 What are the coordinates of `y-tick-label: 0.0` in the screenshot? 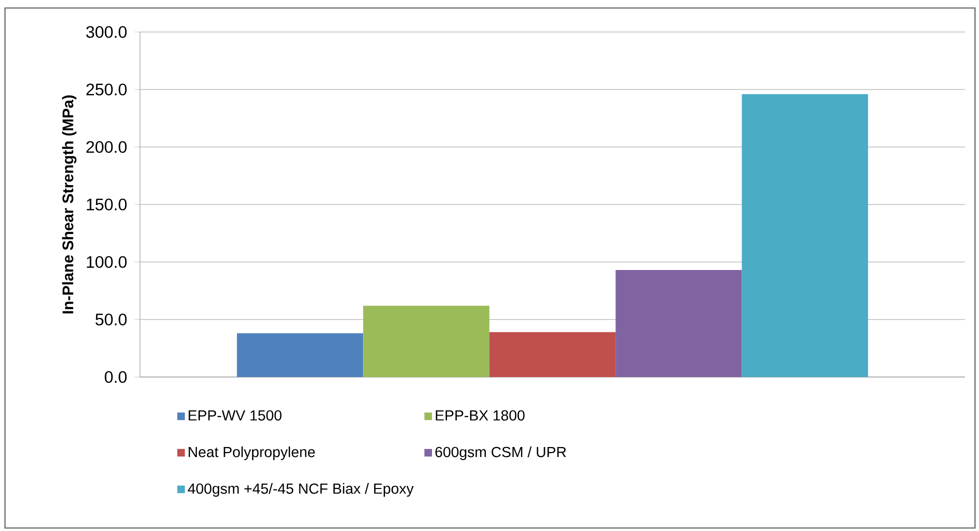 It's located at (115, 377).